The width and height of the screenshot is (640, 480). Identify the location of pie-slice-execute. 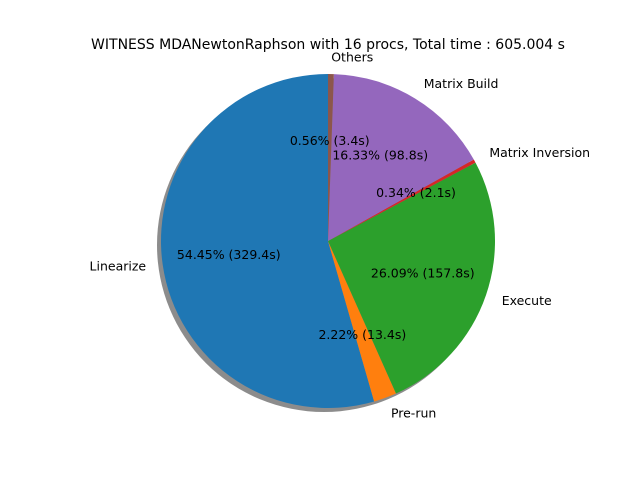
(412, 278).